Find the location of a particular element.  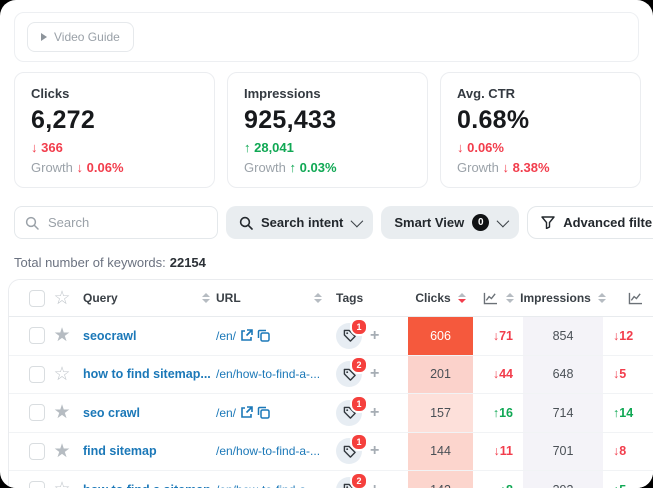

select-all-checkbox is located at coordinates (37, 298).